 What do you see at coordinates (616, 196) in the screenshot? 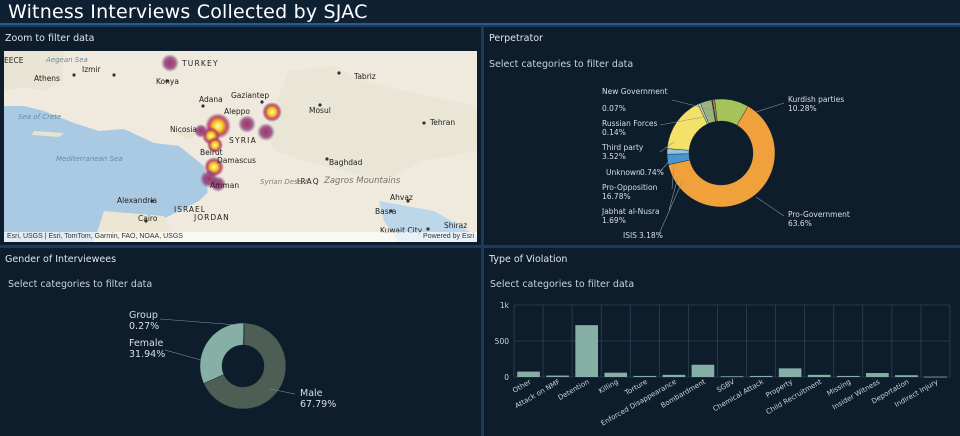
I see `perp-pct-proopp: 16.78%` at bounding box center [616, 196].